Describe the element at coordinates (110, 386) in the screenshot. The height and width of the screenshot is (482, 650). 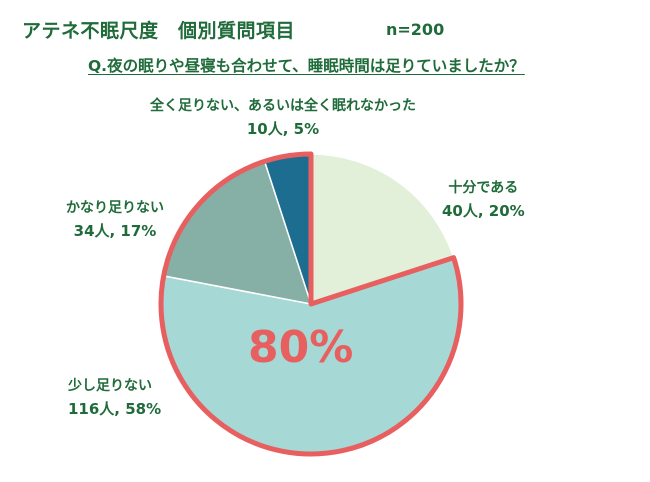
I see `slice-label-slightly-insufficient-name: 少し足りない` at that location.